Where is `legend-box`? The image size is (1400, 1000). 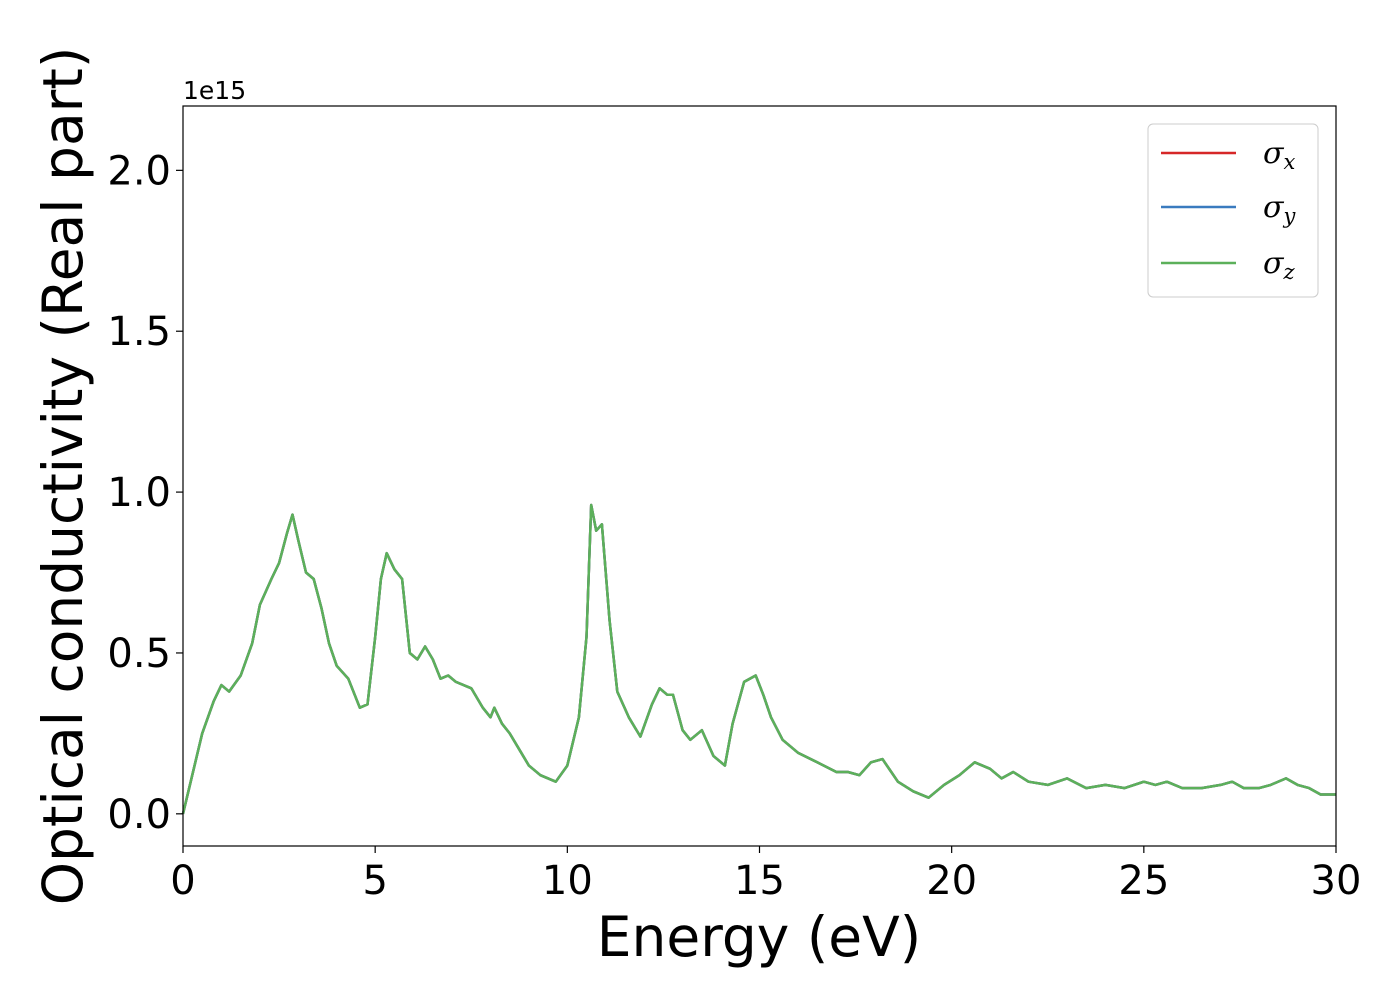 legend-box is located at coordinates (1233, 210).